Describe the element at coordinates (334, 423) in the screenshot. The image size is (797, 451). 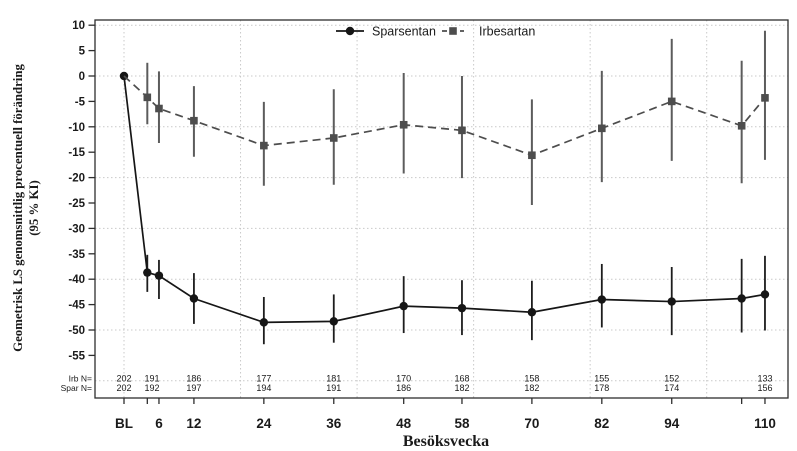
I see `x-tick-label: 36` at that location.